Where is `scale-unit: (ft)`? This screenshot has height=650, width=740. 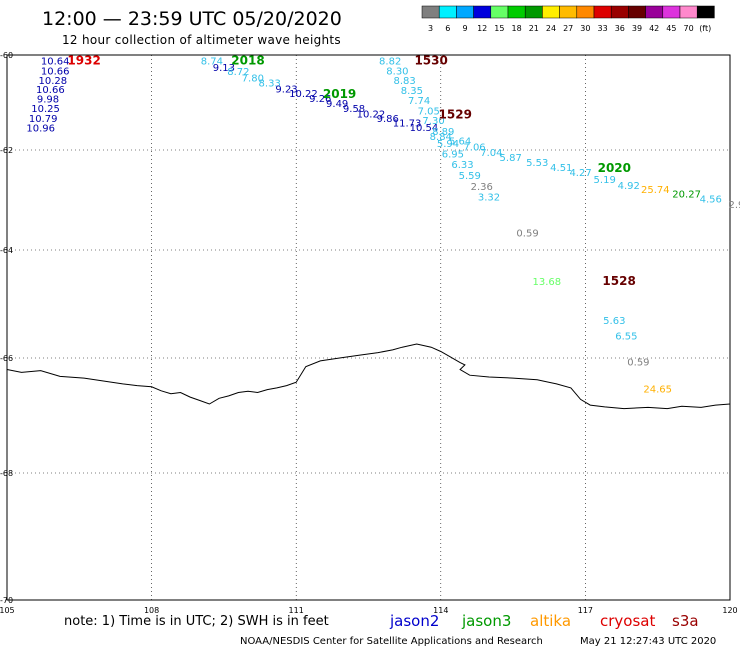 scale-unit: (ft) is located at coordinates (705, 28).